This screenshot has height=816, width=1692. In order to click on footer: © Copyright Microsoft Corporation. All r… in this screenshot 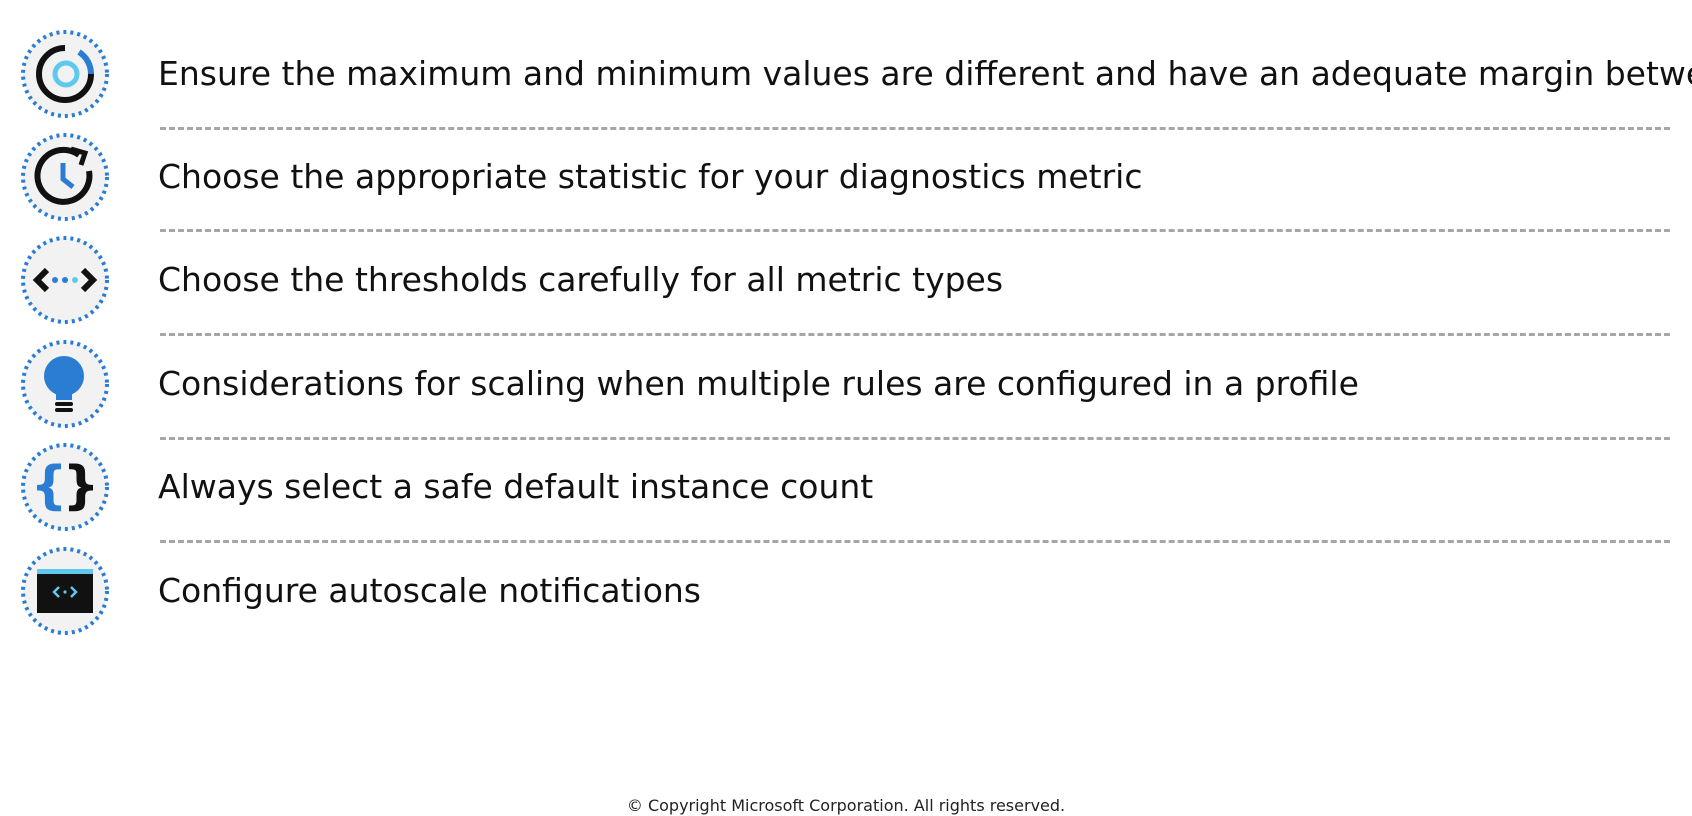, I will do `click(846, 805)`.